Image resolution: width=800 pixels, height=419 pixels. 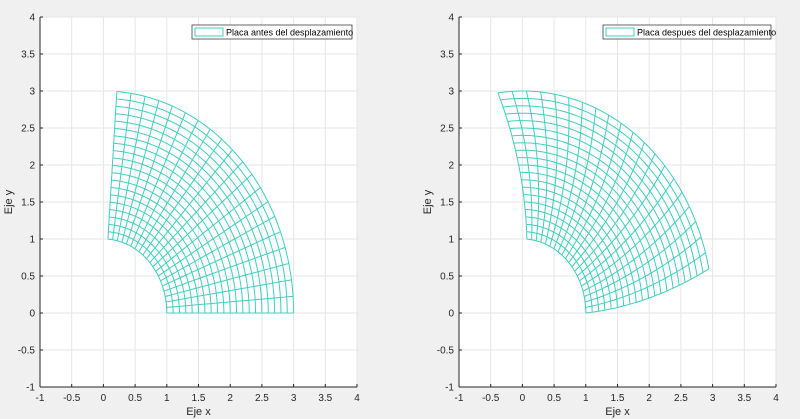 I want to click on legend-label: Placa antes del desplazamiento, so click(x=289, y=33).